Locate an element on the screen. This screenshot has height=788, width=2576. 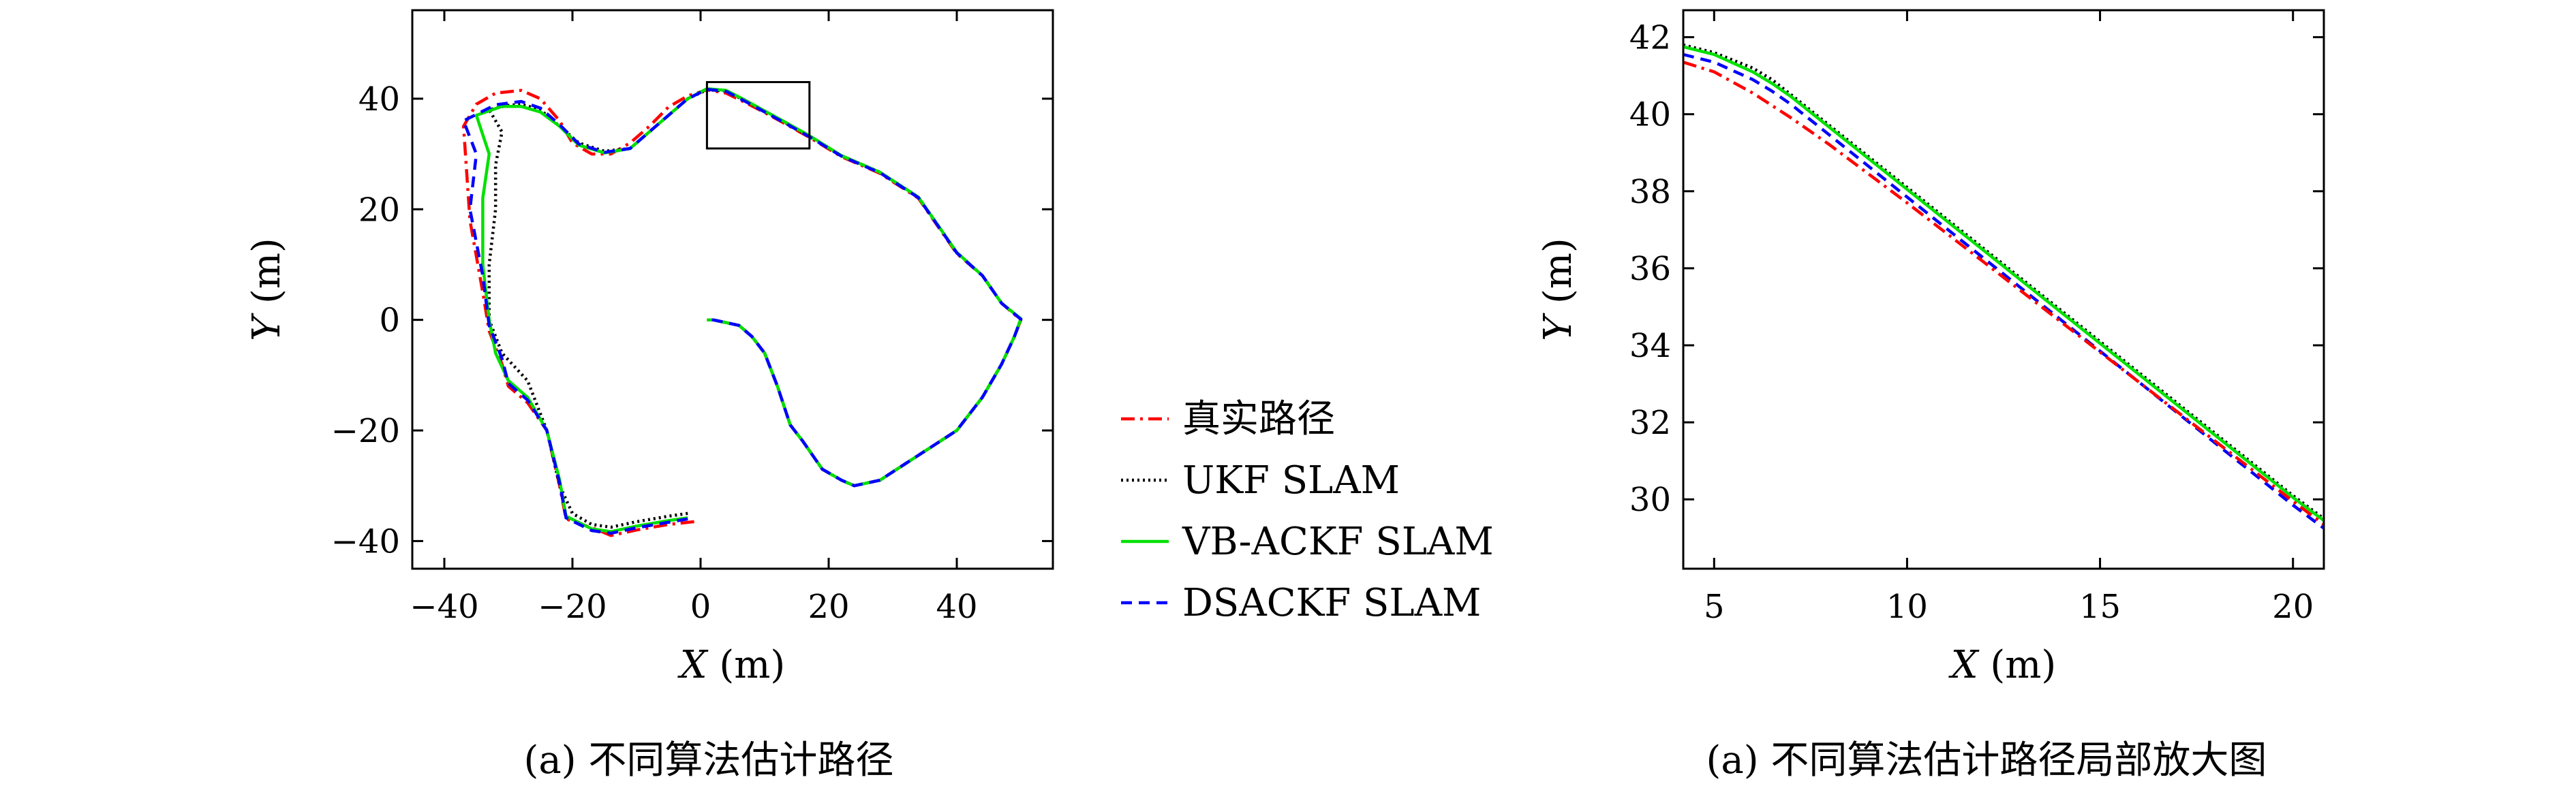
y-tick-label: 30 is located at coordinates (1650, 500).